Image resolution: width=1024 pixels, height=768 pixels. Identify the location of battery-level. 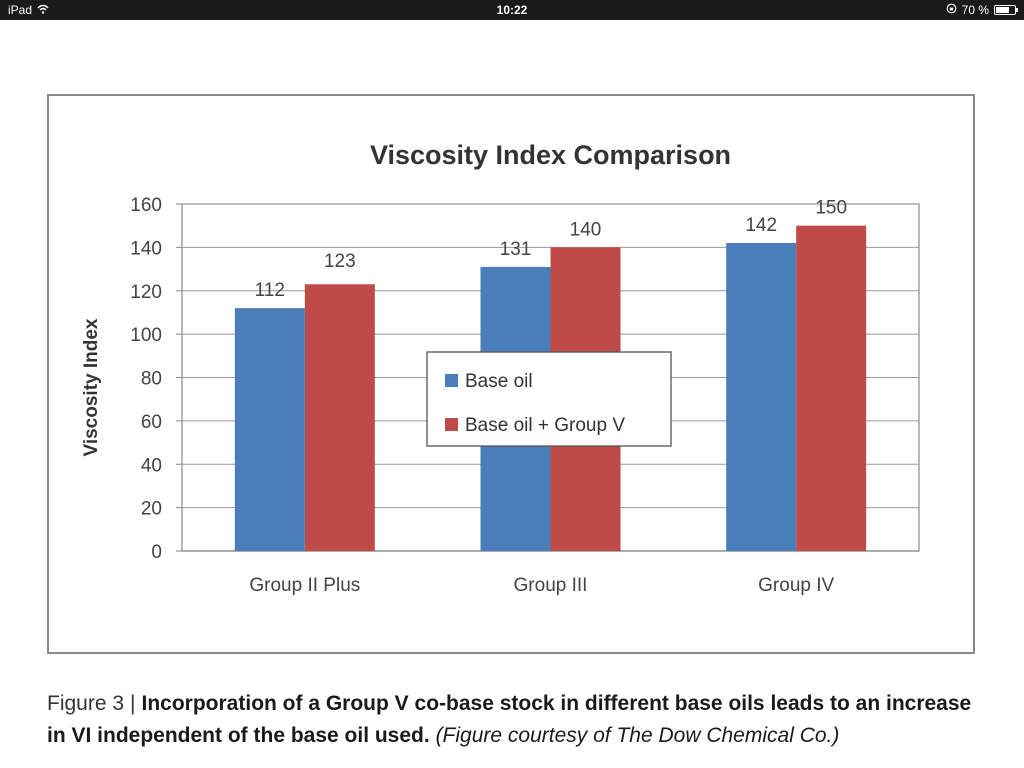
(1002, 10).